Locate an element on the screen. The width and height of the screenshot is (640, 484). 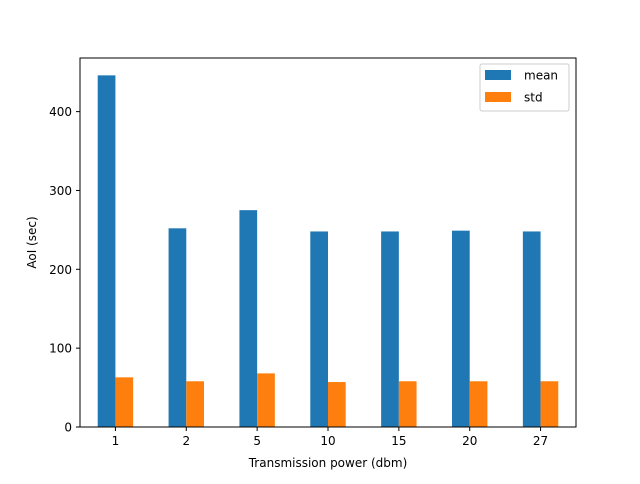
x-ticks: 1 2 5 10 15 20 27 is located at coordinates (330, 437).